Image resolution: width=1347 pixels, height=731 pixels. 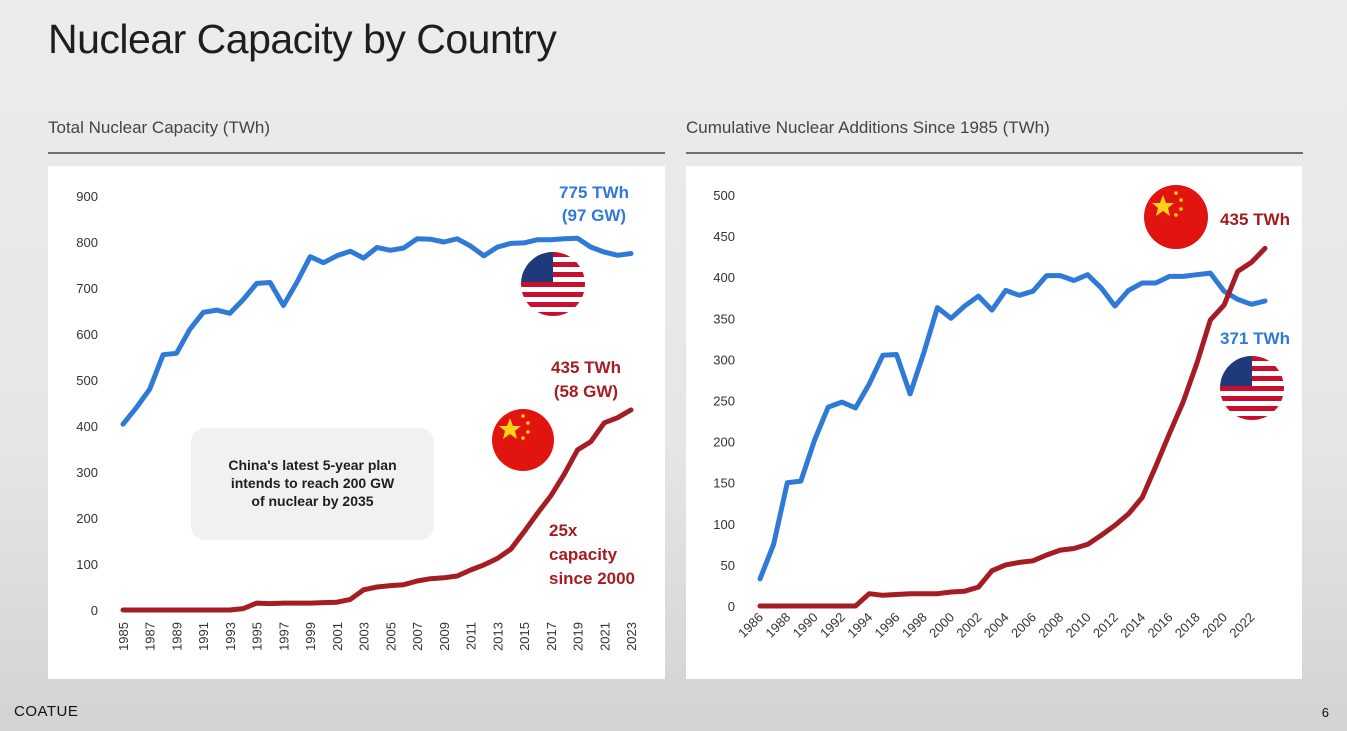 I want to click on left-x-tick-label: 1985, so click(x=123, y=636).